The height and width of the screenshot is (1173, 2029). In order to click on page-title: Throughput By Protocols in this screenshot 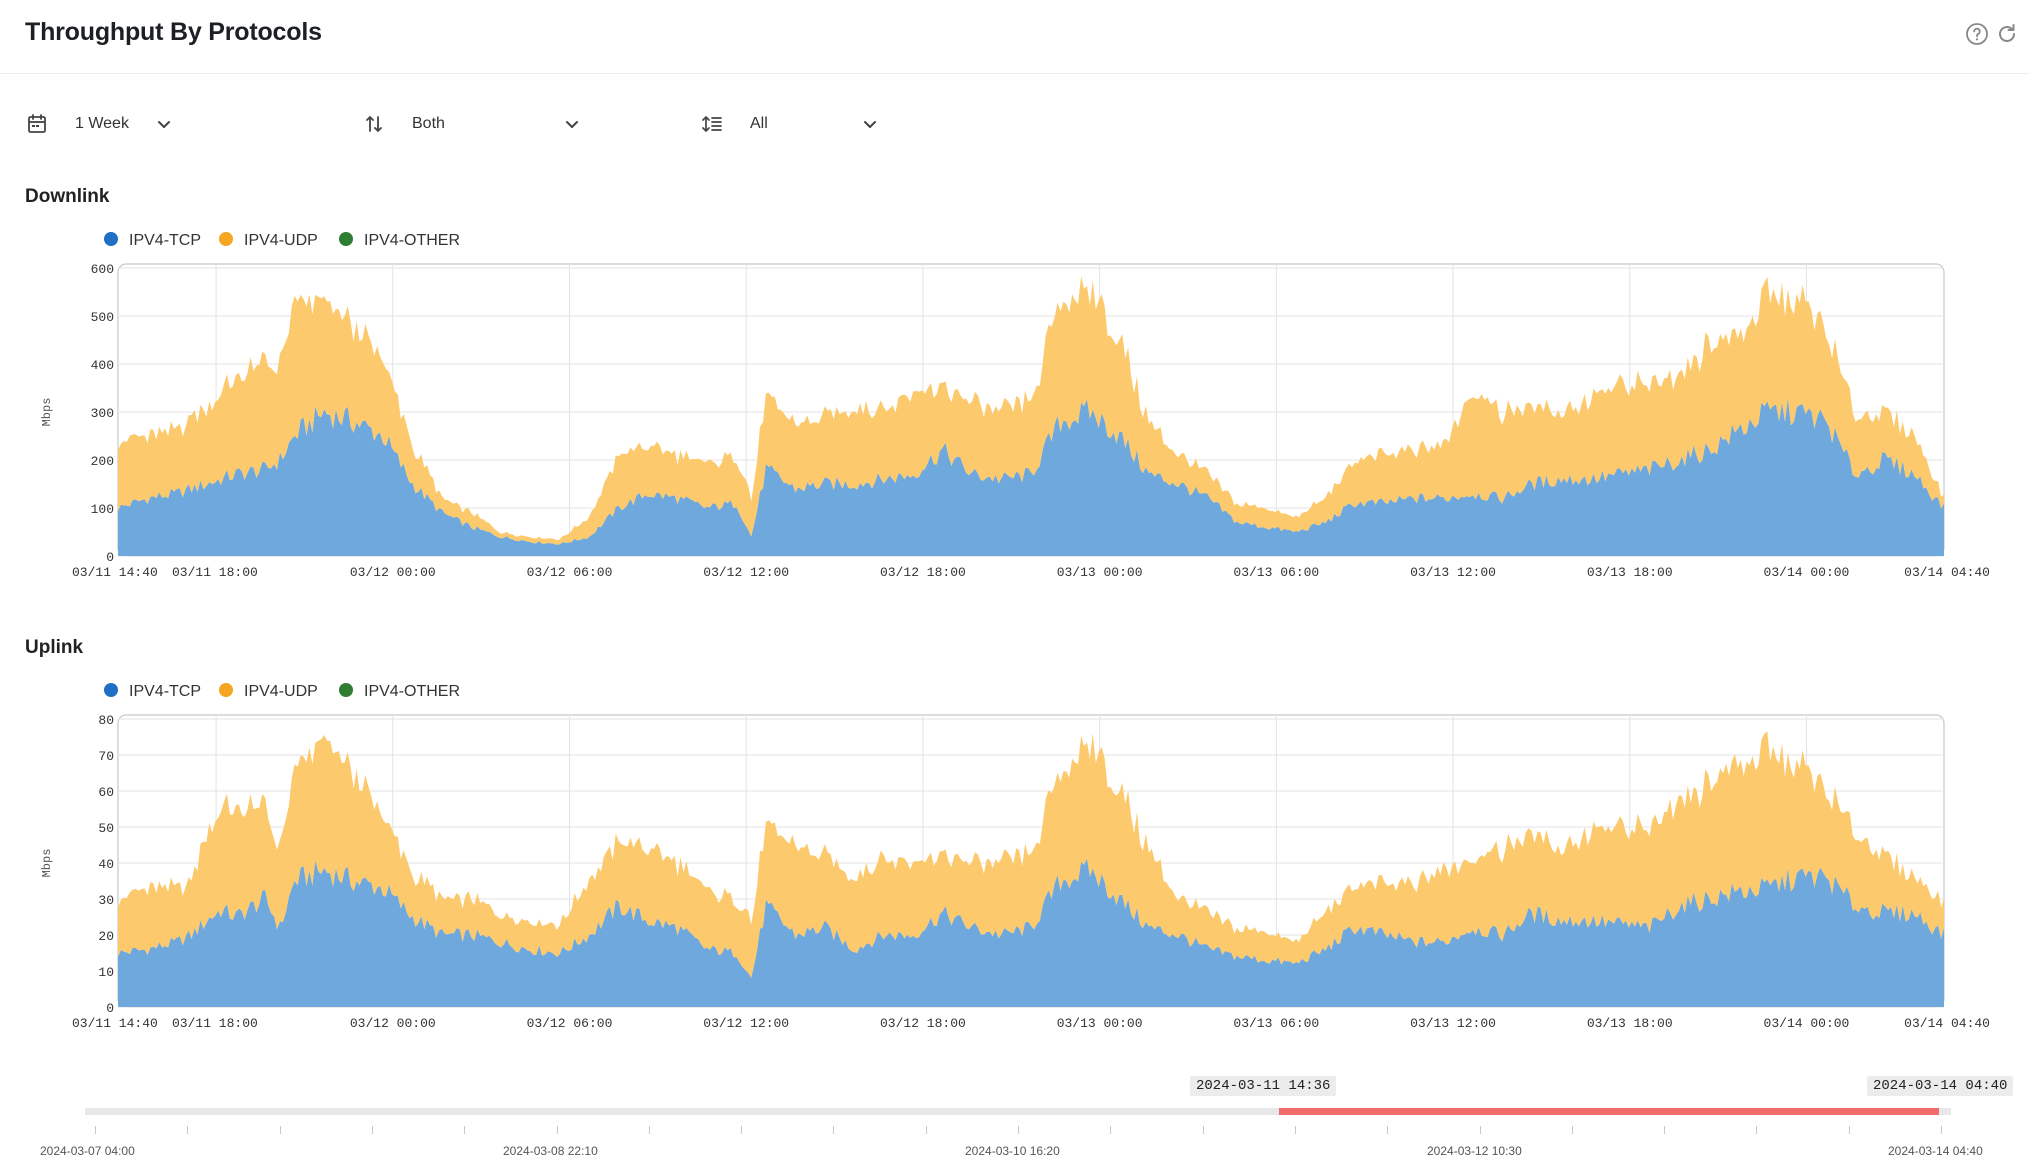, I will do `click(173, 32)`.